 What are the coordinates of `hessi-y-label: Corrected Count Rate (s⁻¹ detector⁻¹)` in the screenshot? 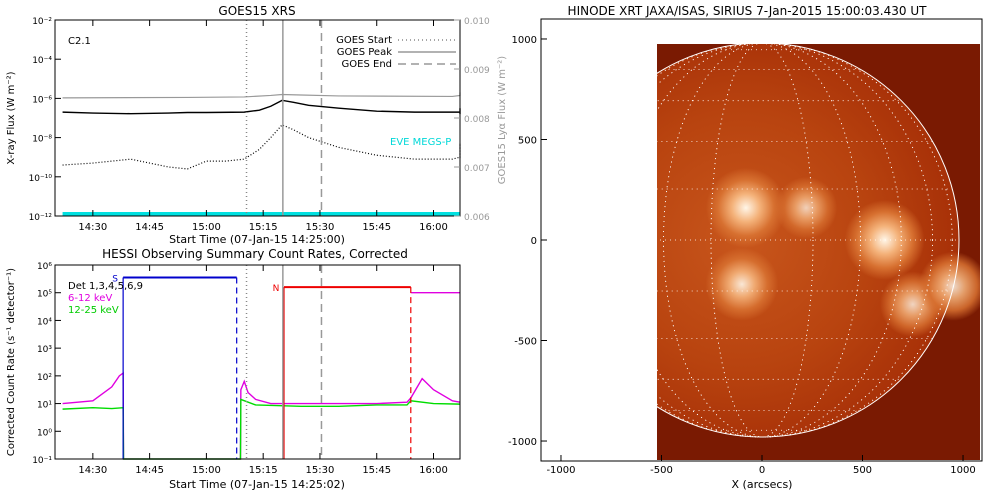 It's located at (11, 362).